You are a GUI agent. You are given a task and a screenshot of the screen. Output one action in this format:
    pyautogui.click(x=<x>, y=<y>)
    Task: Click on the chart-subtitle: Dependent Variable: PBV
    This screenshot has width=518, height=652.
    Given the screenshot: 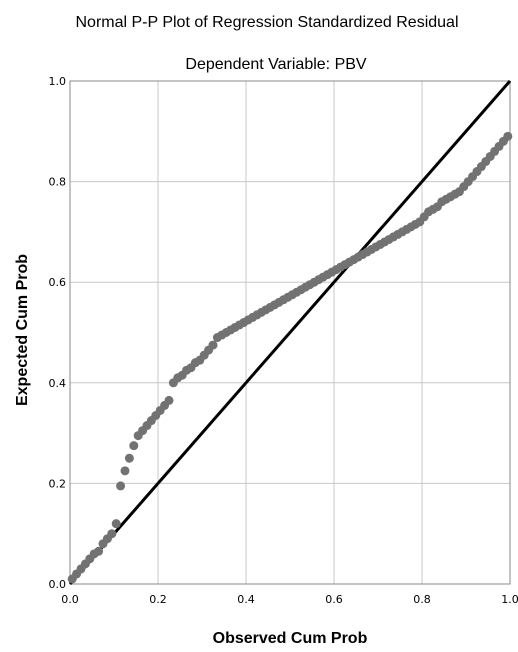 What is the action you would take?
    pyautogui.click(x=275, y=64)
    